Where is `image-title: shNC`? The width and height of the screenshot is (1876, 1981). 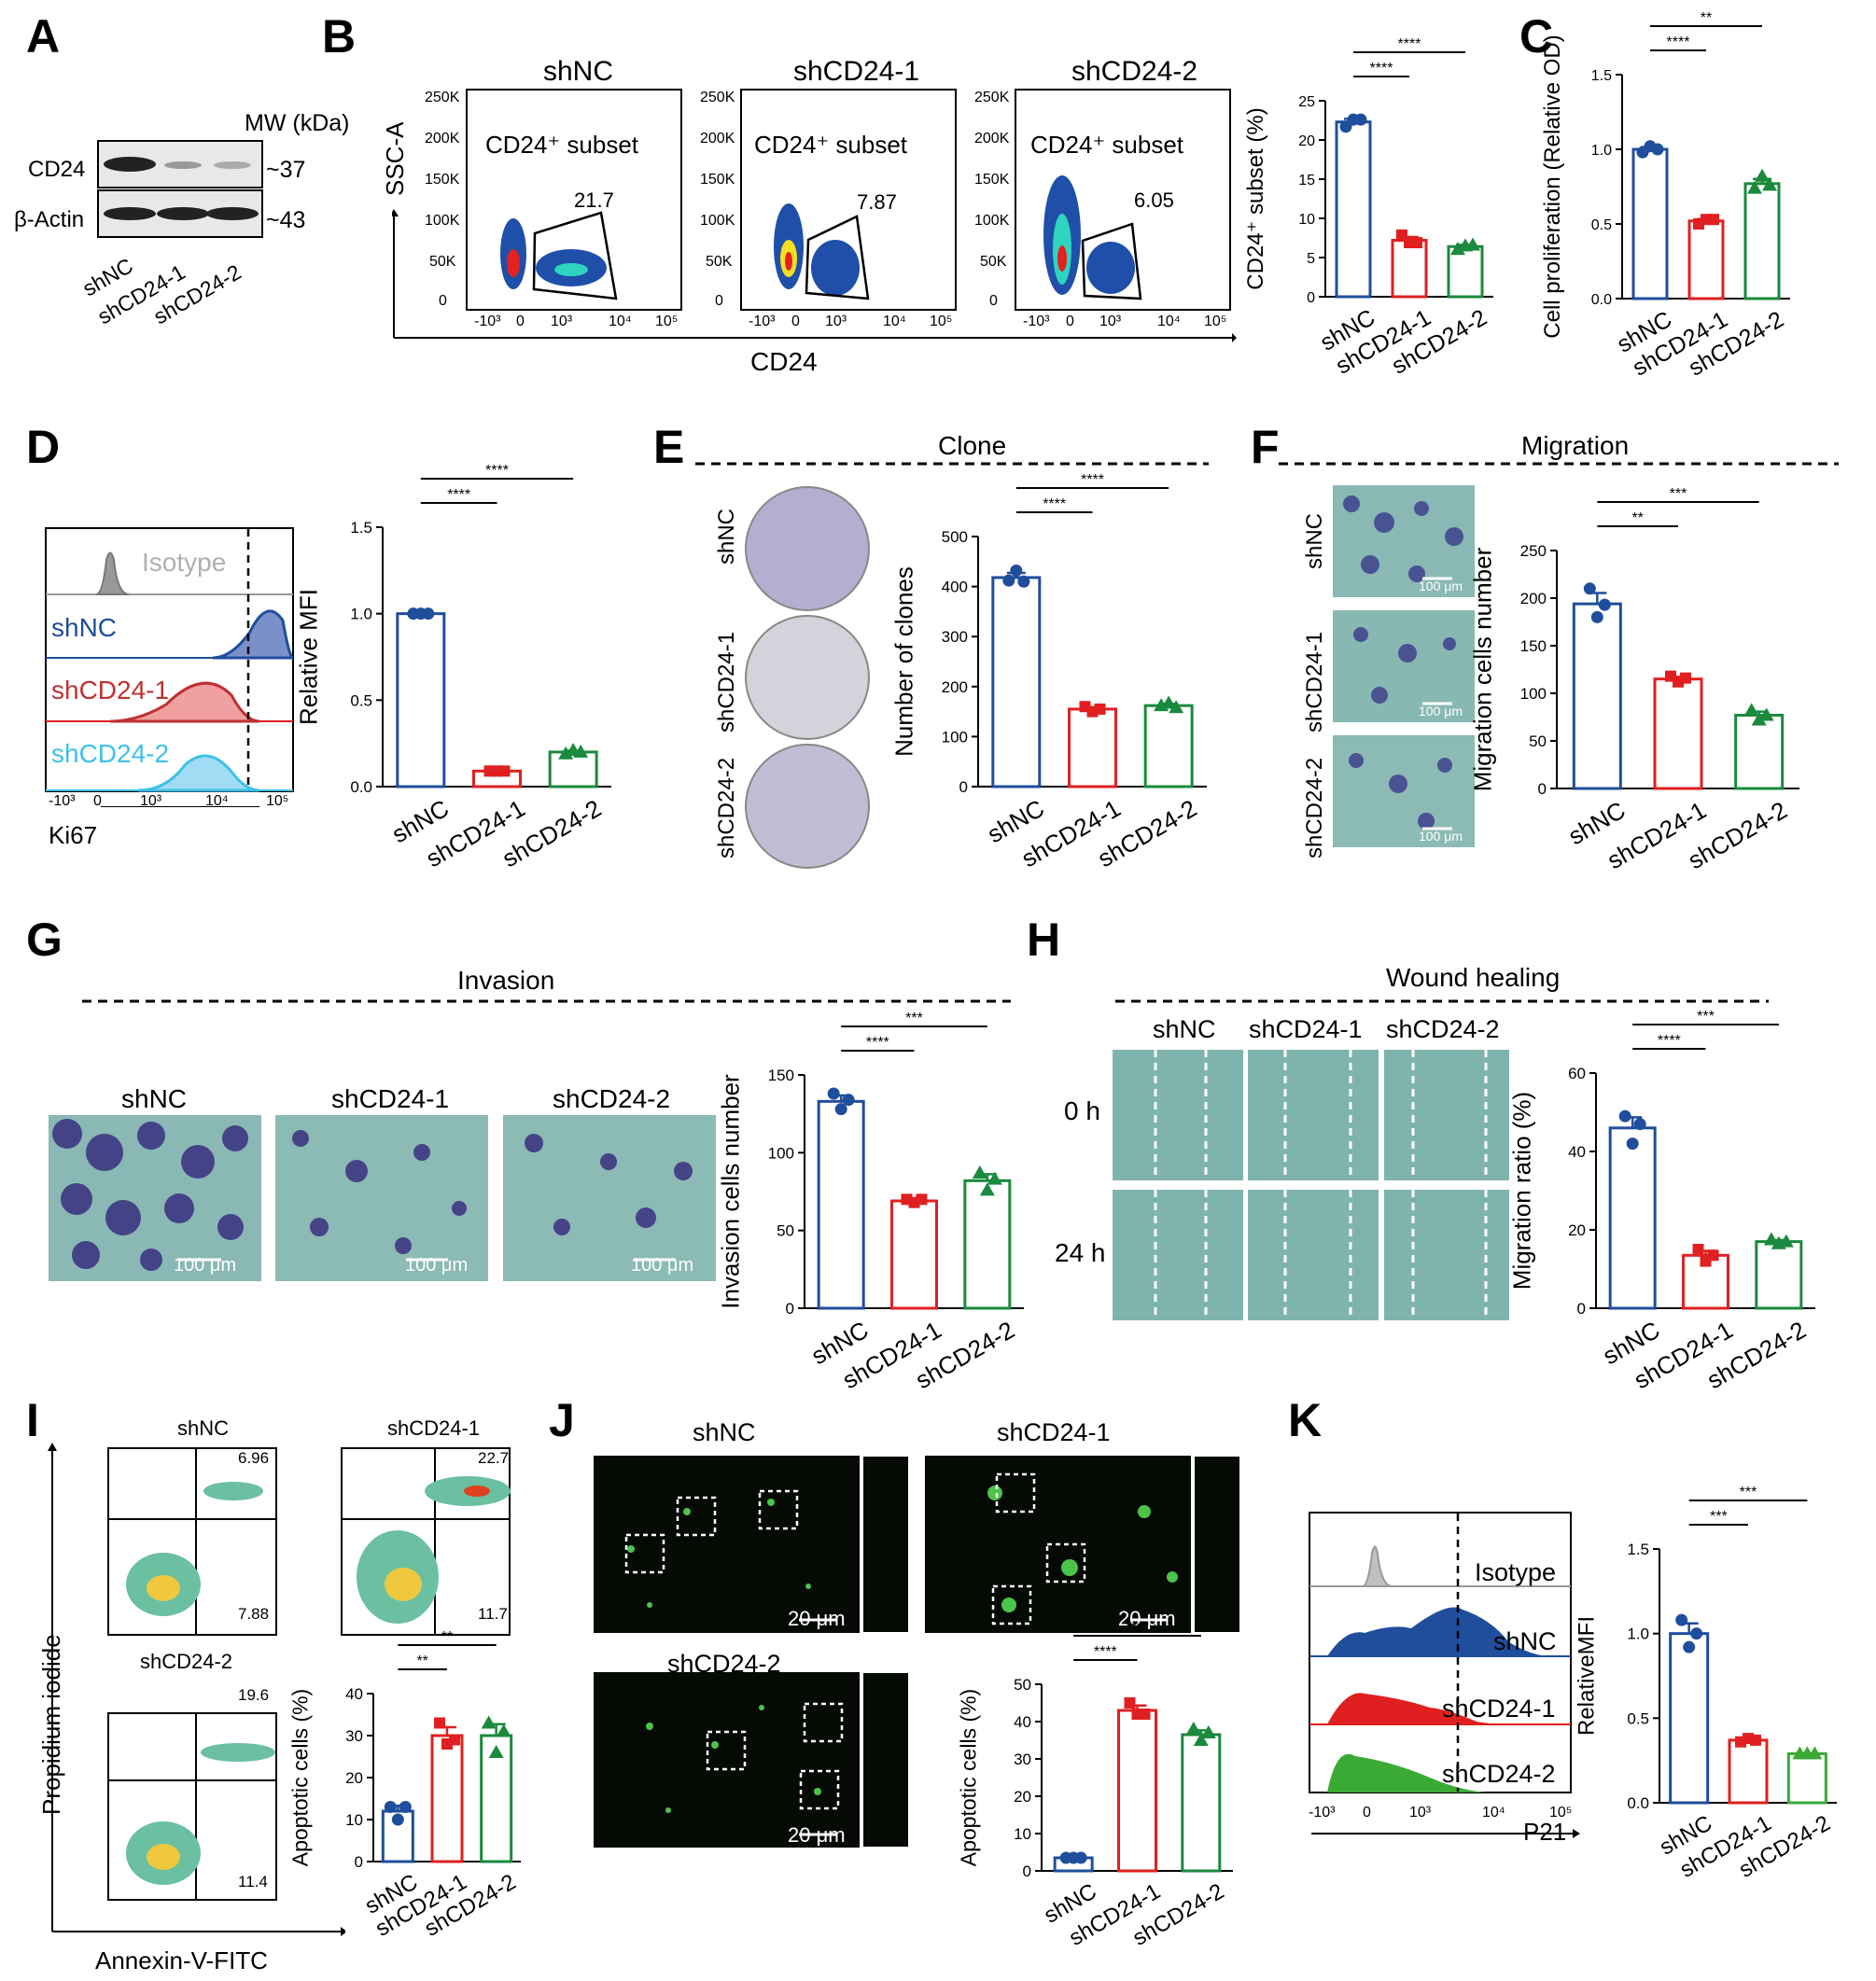
image-title: shNC is located at coordinates (724, 1432).